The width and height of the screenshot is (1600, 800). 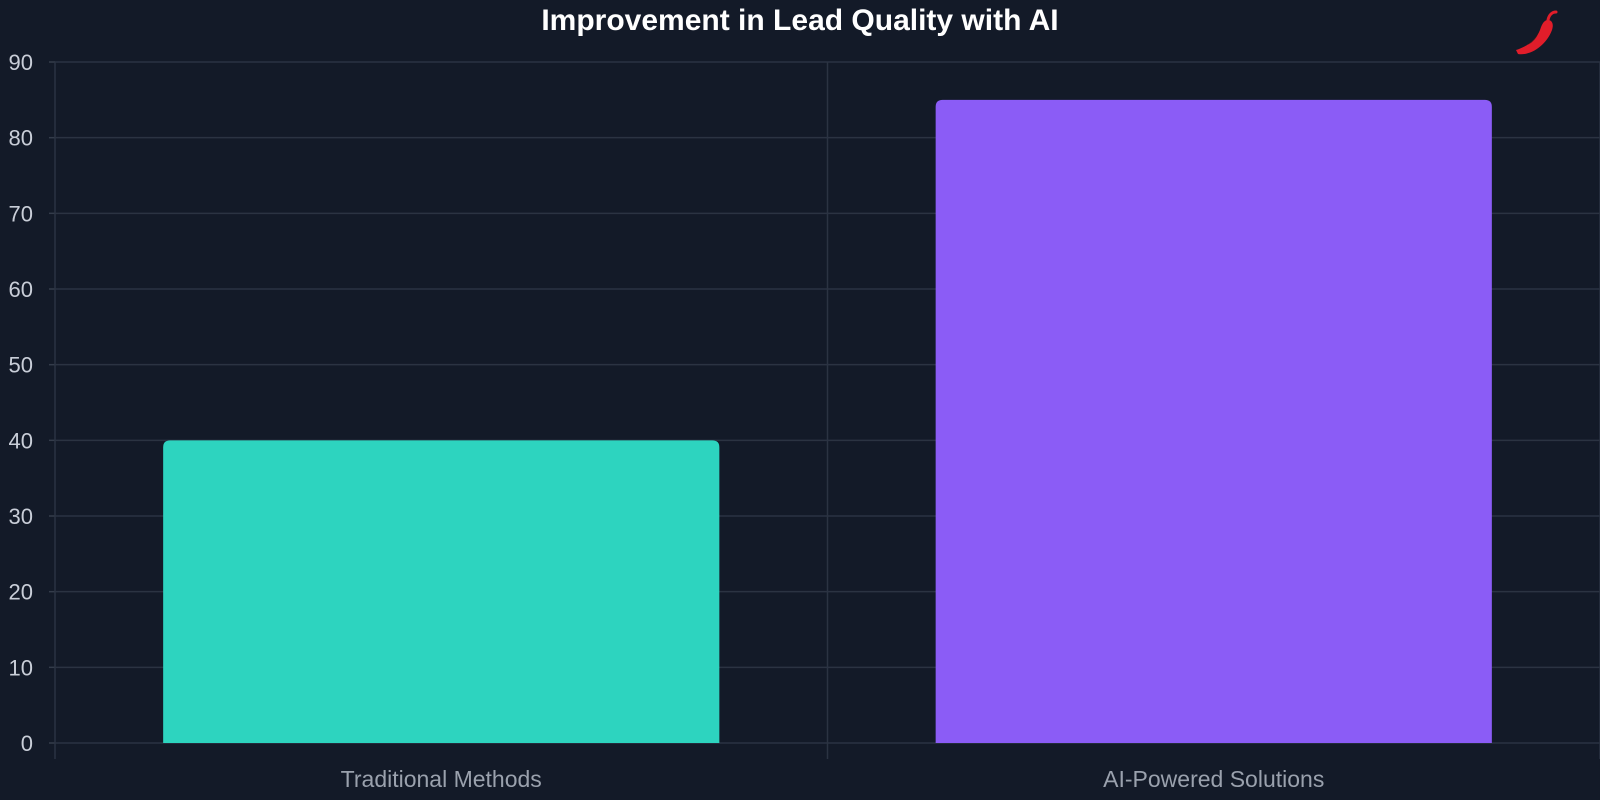 I want to click on y-tick-label: 80, so click(x=21, y=138).